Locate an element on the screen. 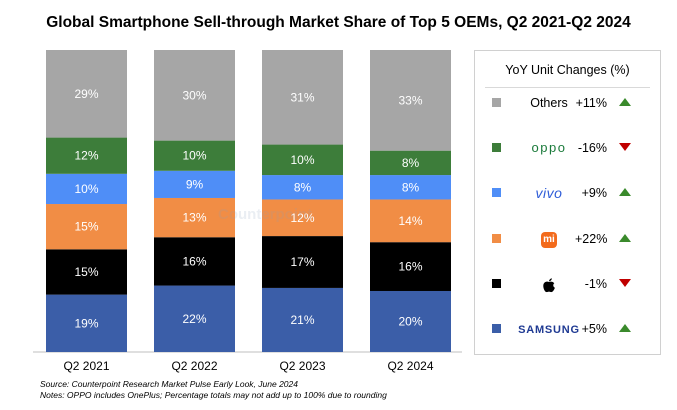 The image size is (677, 410). legend-change-xiaomi: +22% is located at coordinates (591, 239).